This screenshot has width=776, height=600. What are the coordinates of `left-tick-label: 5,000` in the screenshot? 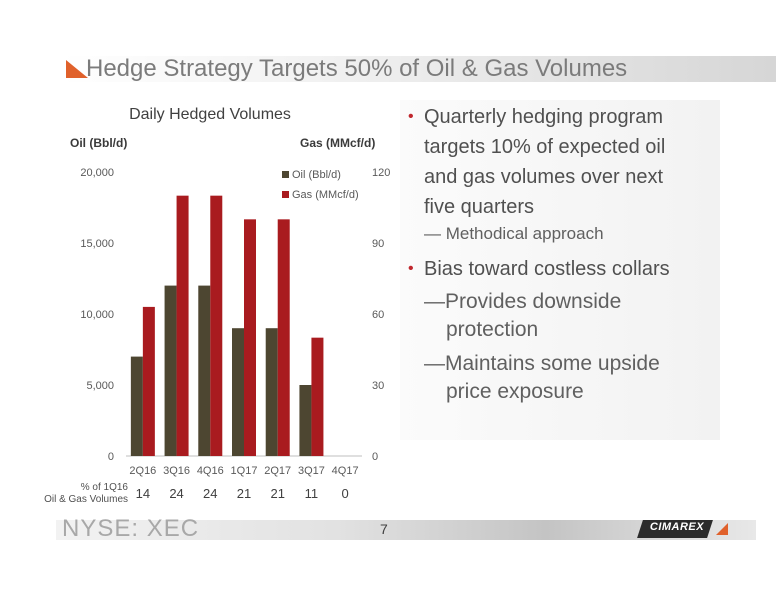 It's located at (100, 386).